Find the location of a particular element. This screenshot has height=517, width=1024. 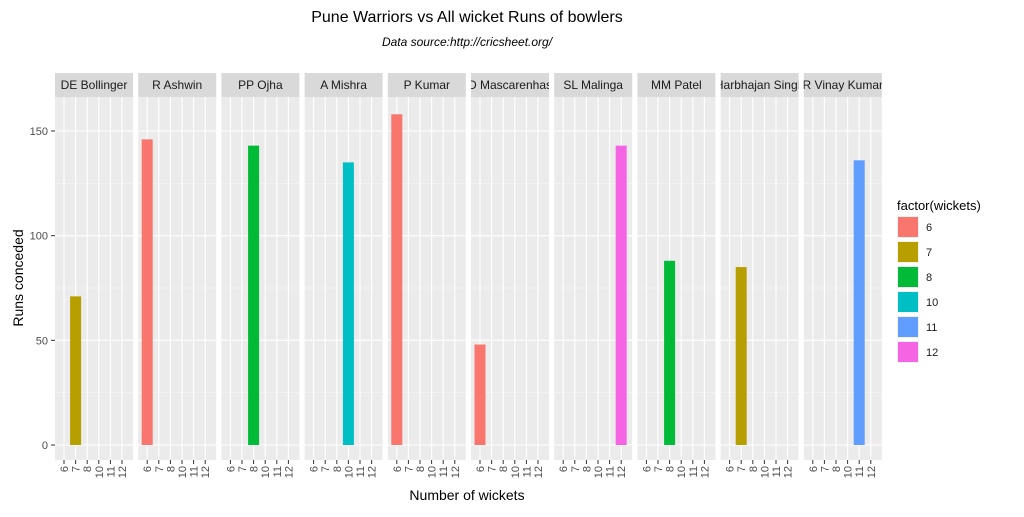

facet-strip-label: D Mascarenhas is located at coordinates (510, 85).